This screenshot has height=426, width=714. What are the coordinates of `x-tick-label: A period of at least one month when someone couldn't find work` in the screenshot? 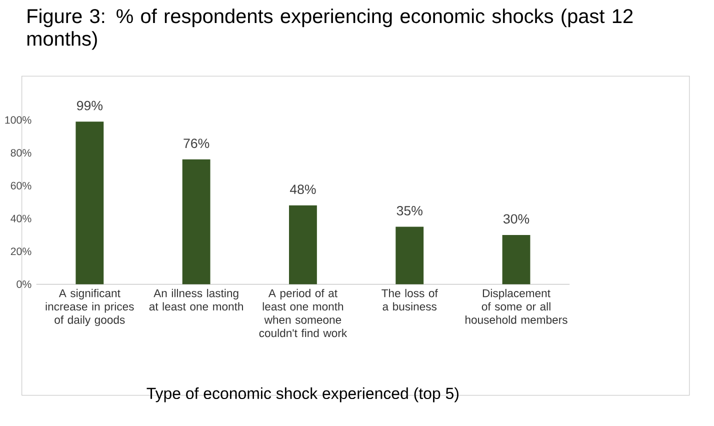 It's located at (303, 313).